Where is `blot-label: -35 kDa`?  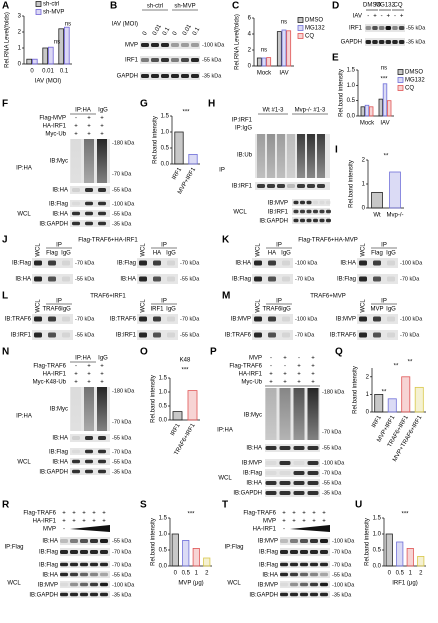 blot-label: -35 kDa is located at coordinates (122, 472).